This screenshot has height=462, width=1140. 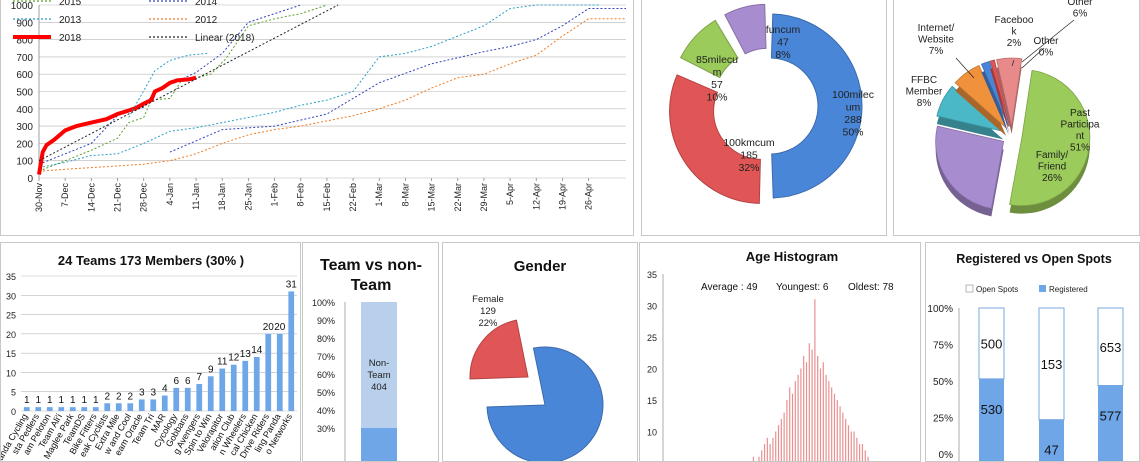 What do you see at coordinates (853, 108) in the screenshot?
I see `donut-label-100milecum: um` at bounding box center [853, 108].